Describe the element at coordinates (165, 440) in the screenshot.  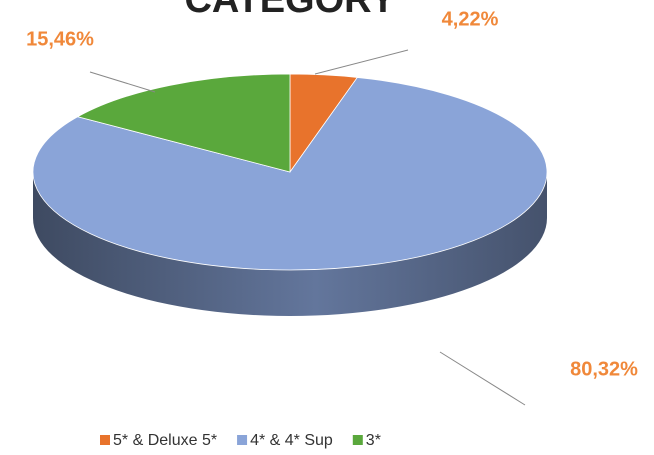
I see `legend-label: 5* & Deluxe 5*` at that location.